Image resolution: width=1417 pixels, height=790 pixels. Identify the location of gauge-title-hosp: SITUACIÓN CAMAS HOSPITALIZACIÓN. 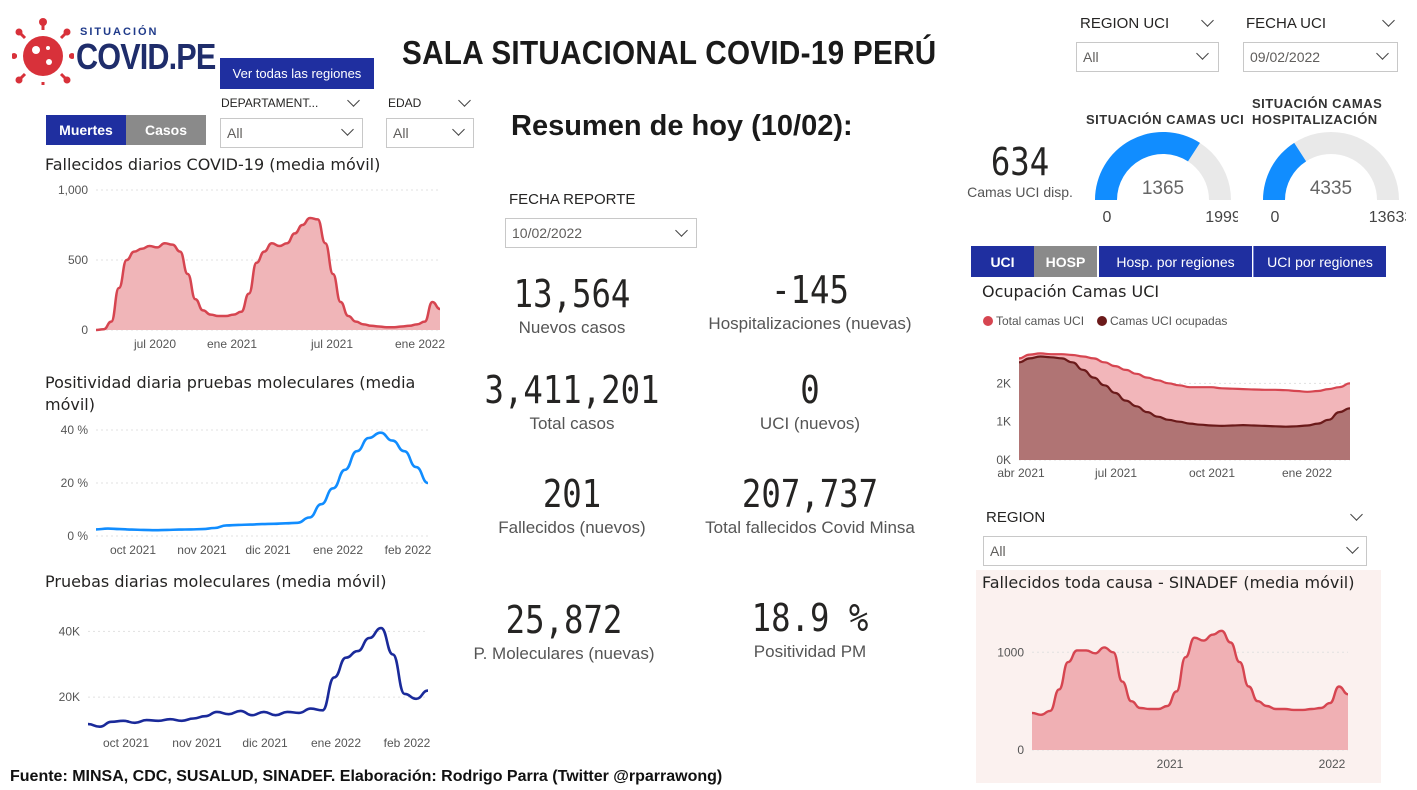
(1332, 112).